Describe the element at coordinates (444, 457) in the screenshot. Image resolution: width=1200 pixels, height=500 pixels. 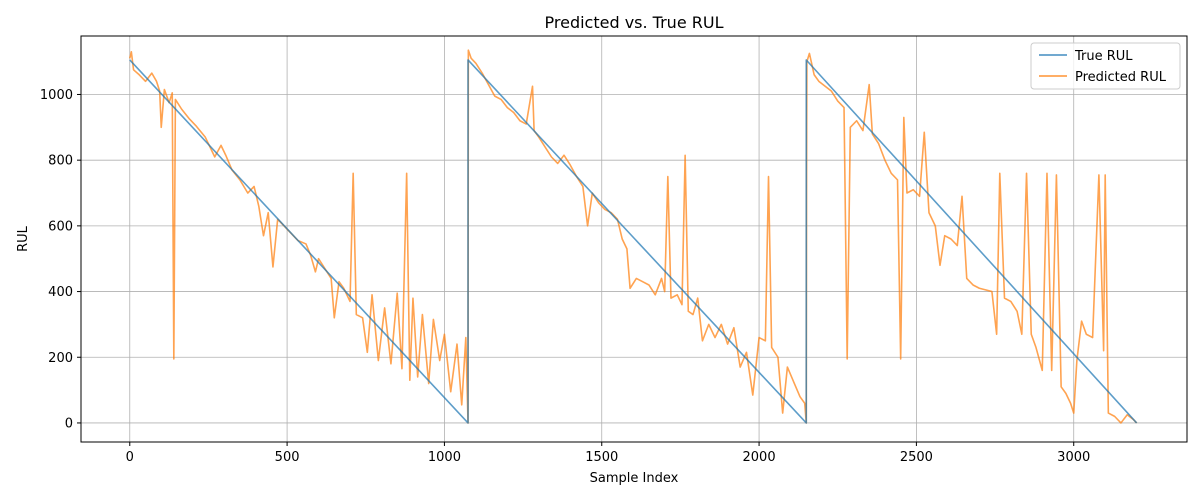
I see `x-tick-label: 1000` at that location.